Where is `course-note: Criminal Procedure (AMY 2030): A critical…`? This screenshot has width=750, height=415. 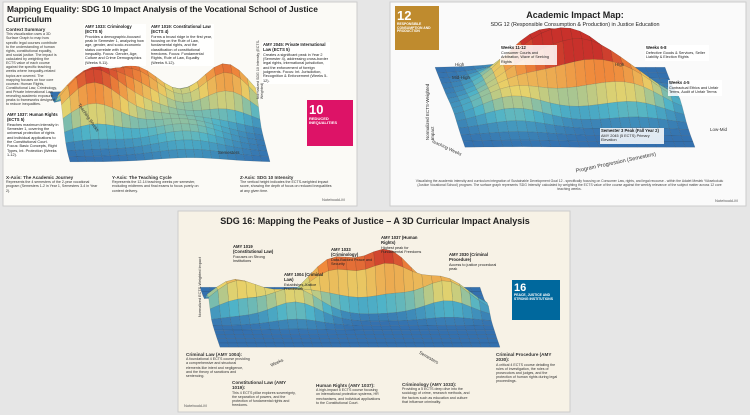
course-note: Criminal Procedure (AMY 2030): A critical… is located at coordinates (529, 367).